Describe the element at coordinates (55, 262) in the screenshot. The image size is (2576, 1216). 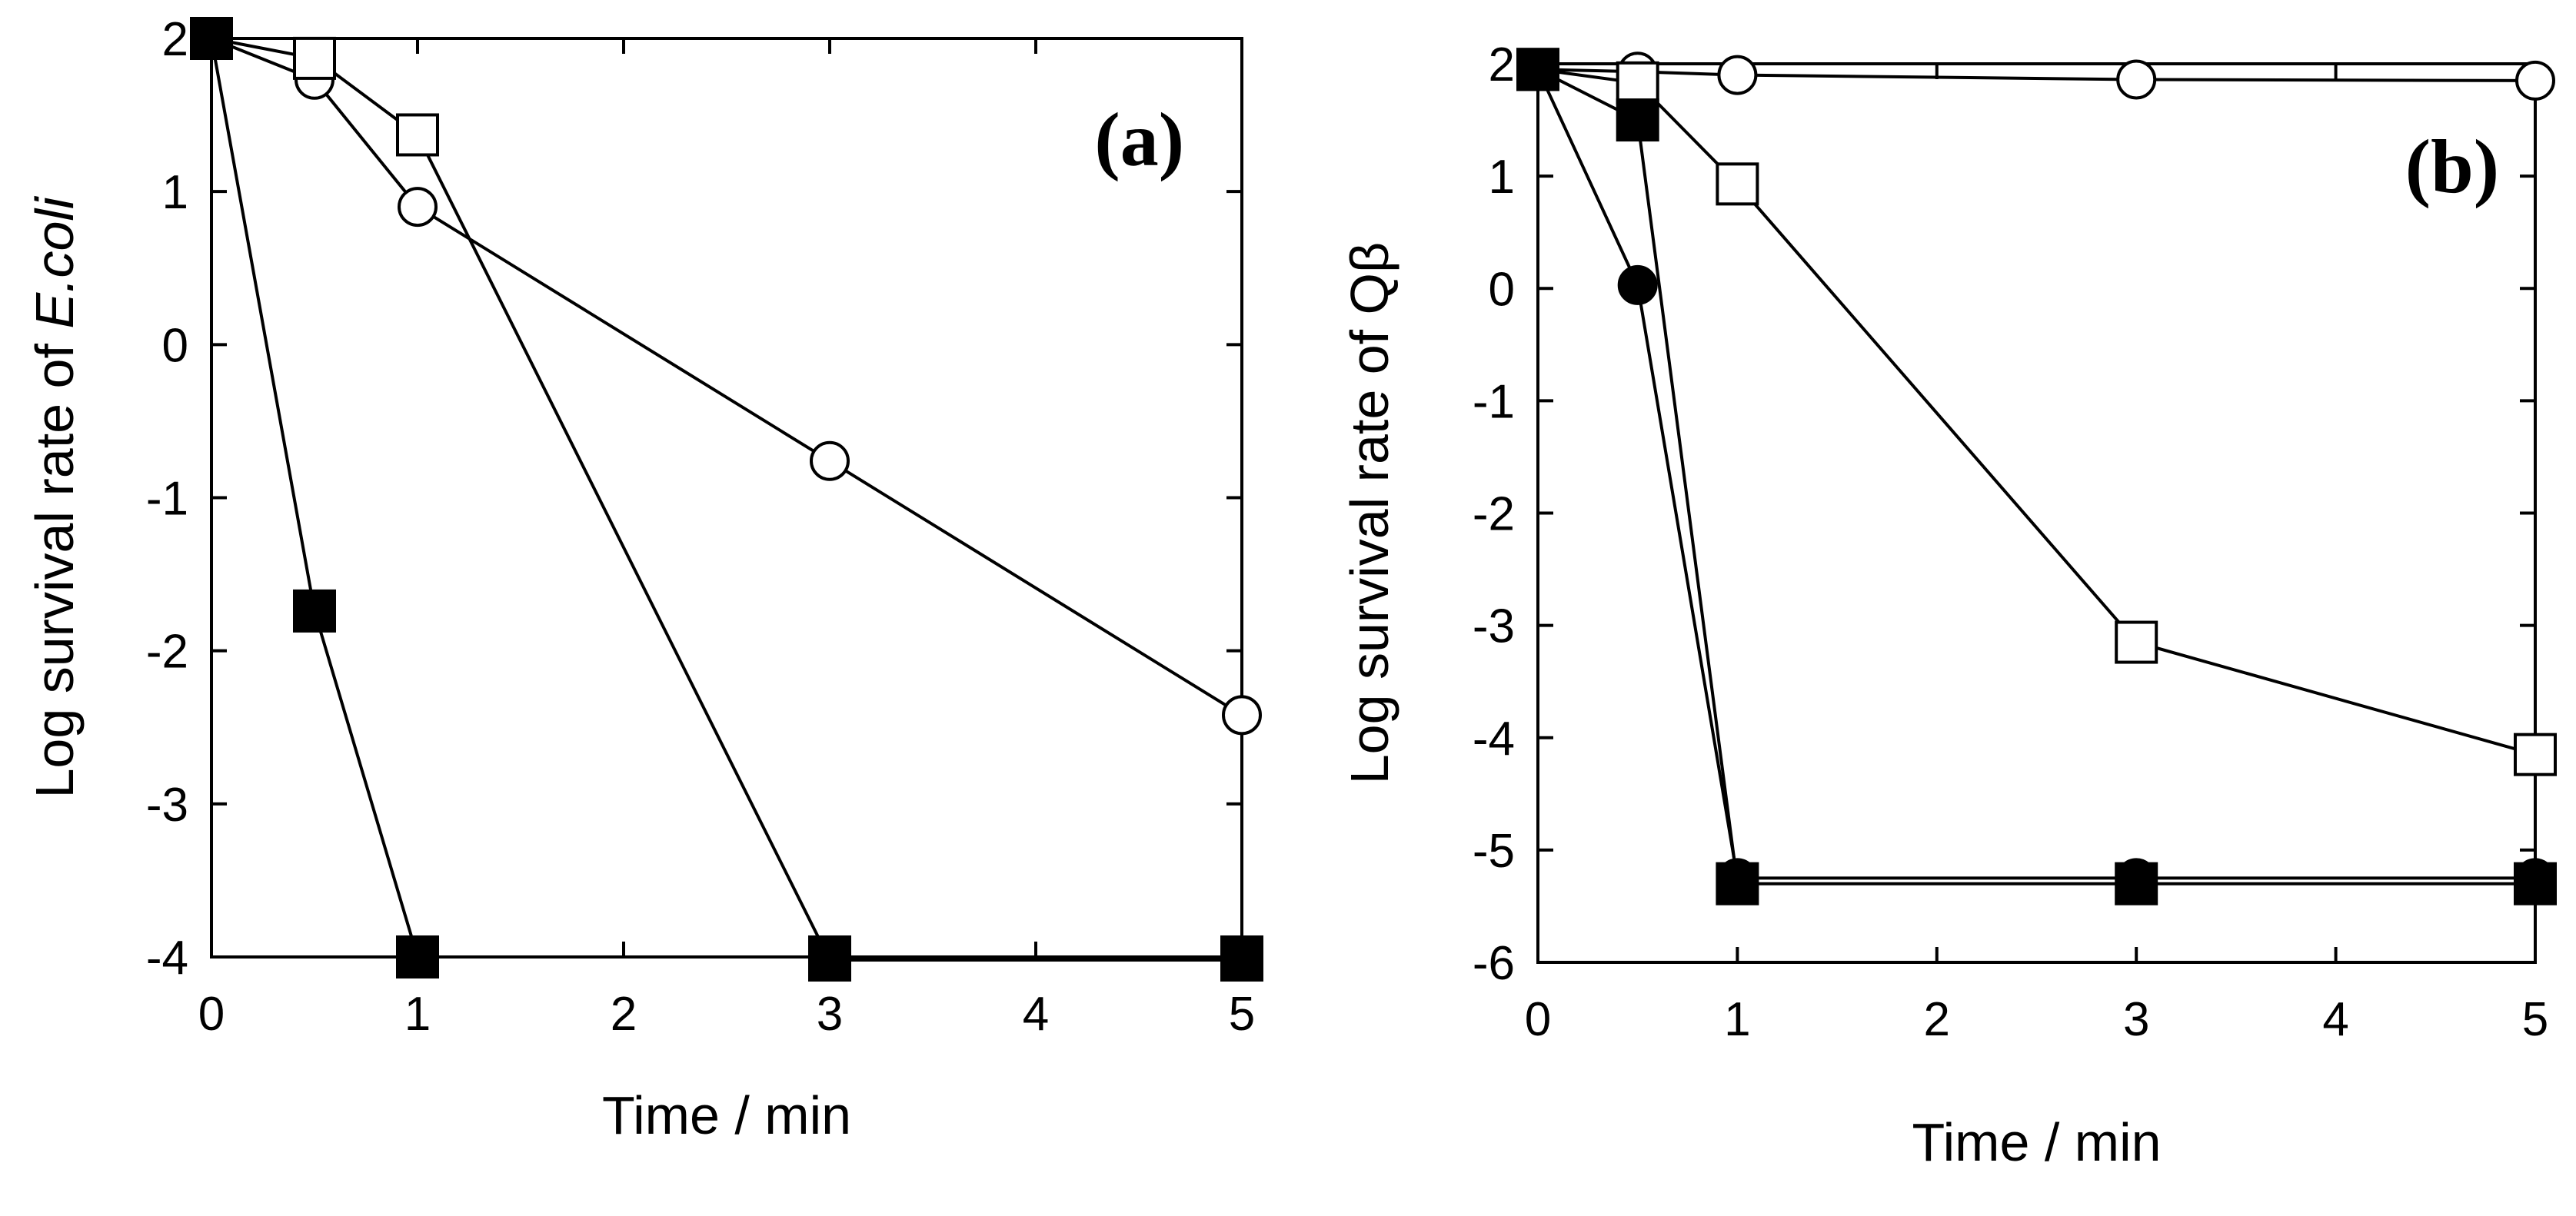
I see `y-axis-title-italic: E.coli` at that location.